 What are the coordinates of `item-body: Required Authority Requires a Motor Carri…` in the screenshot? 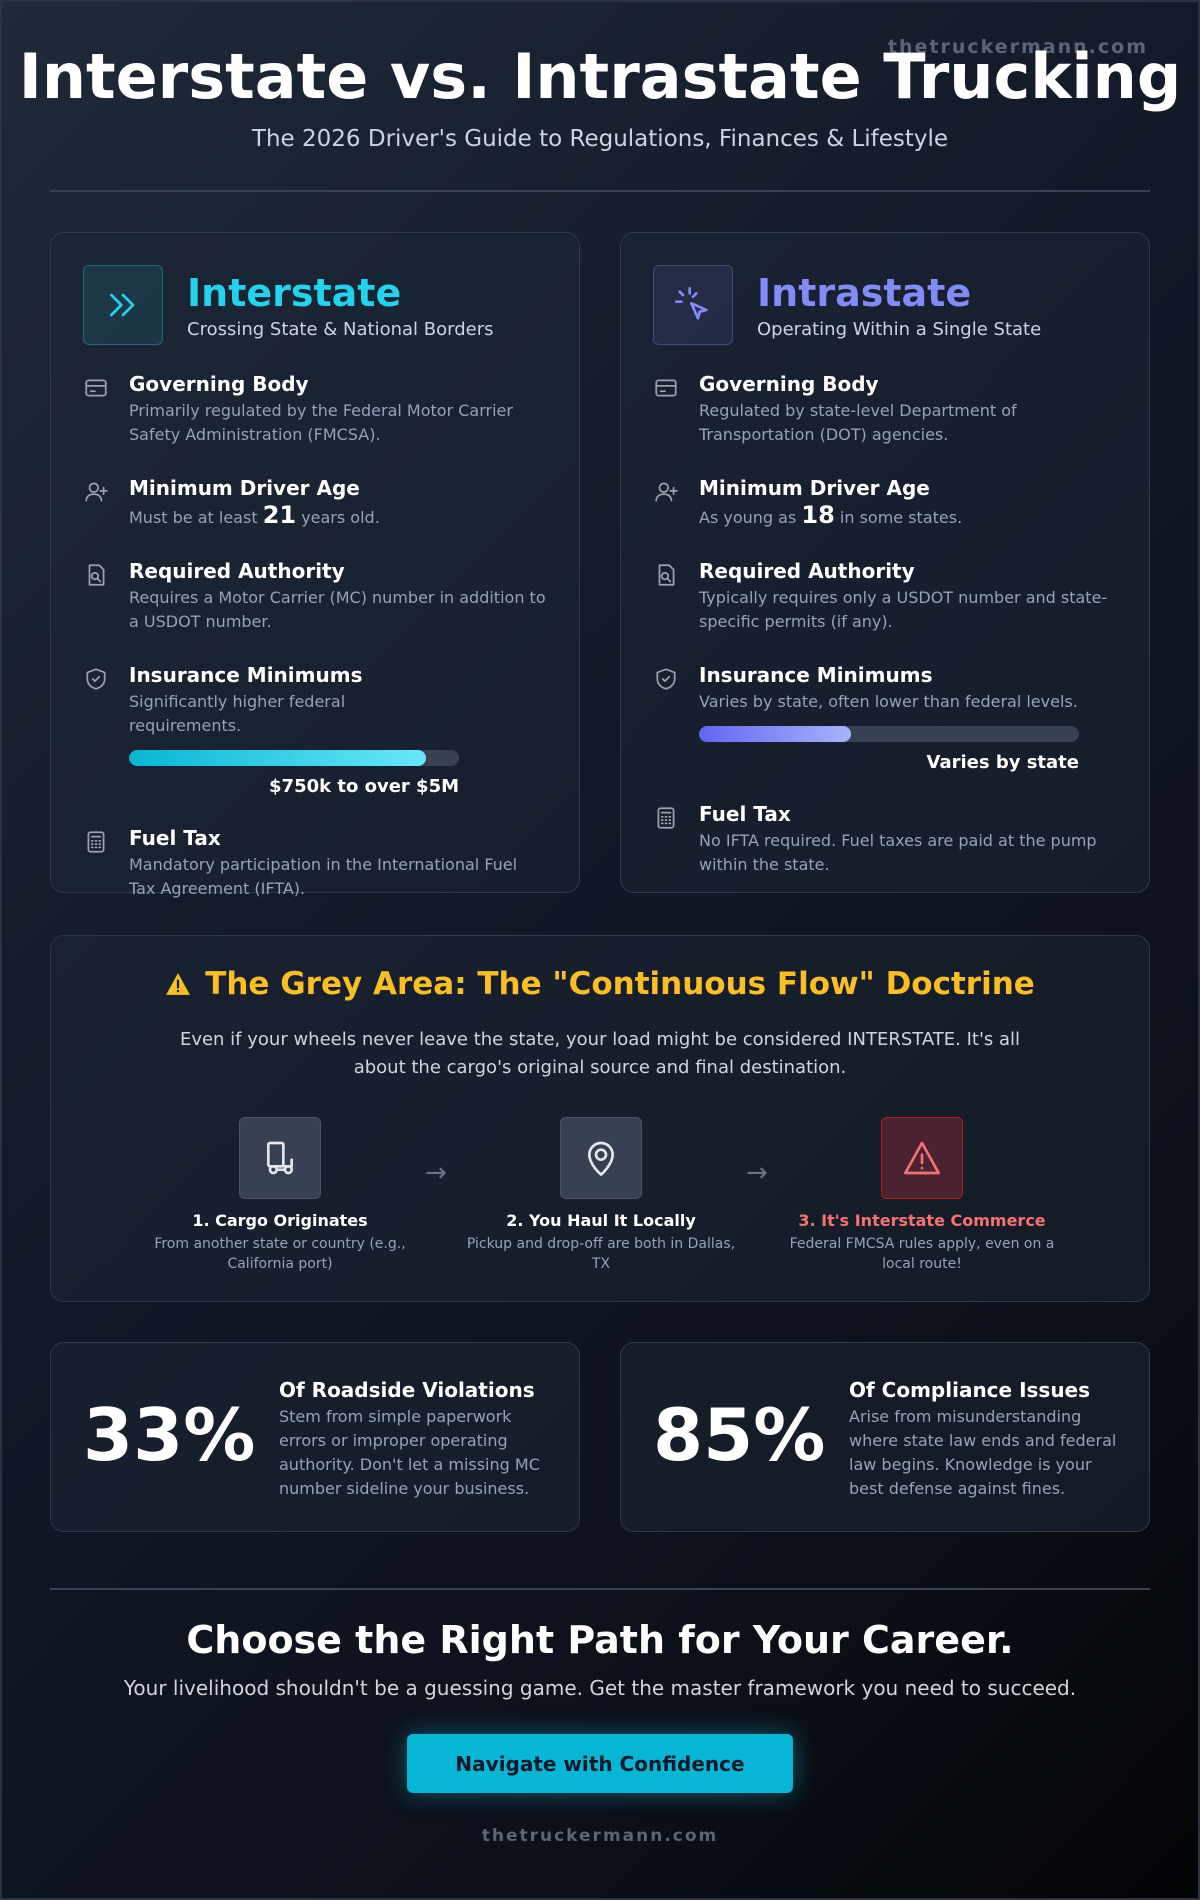 It's located at (338, 596).